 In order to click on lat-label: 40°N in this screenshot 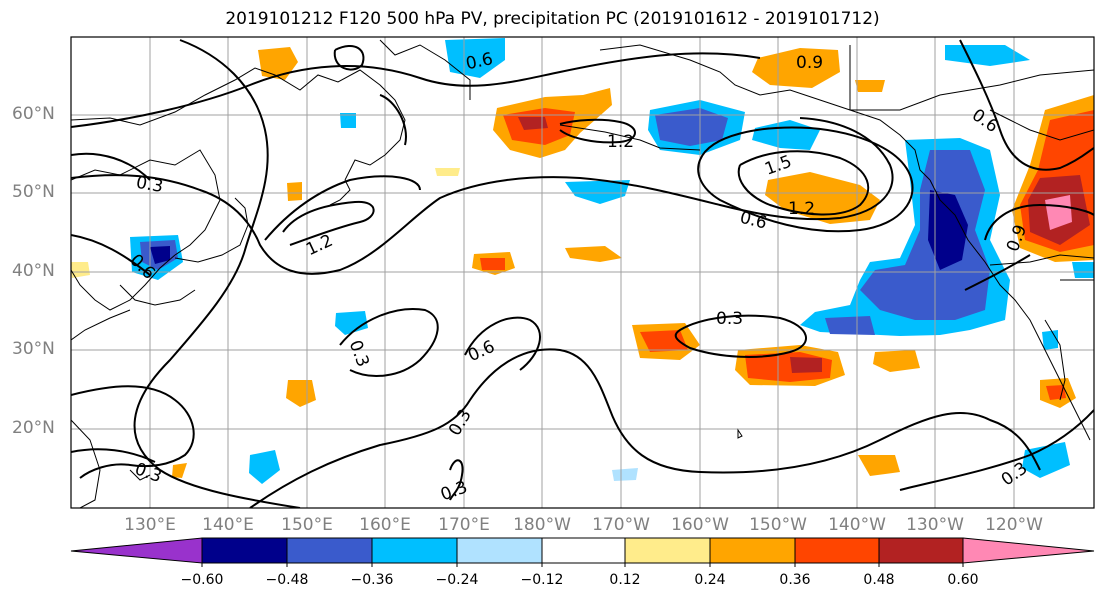, I will do `click(33, 271)`.